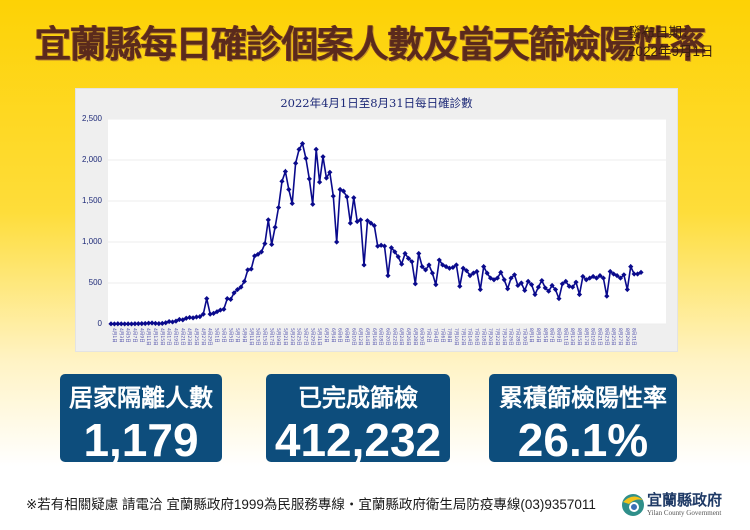  I want to click on x-tick-label: 8月19日, so click(593, 337).